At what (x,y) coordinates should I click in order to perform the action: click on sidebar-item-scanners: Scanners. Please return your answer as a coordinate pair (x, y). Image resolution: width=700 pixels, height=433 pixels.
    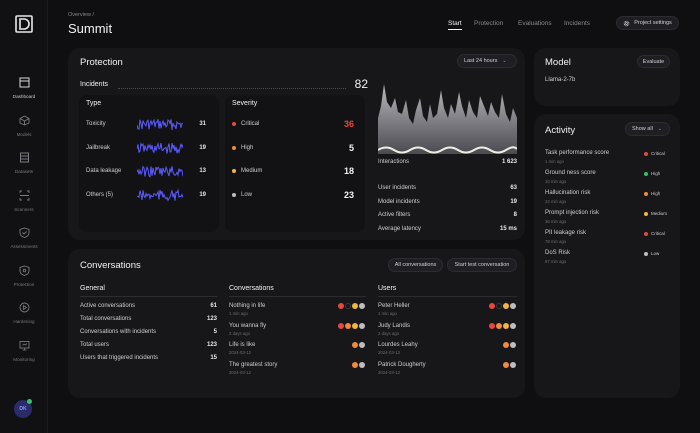
    Looking at the image, I should click on (24, 205).